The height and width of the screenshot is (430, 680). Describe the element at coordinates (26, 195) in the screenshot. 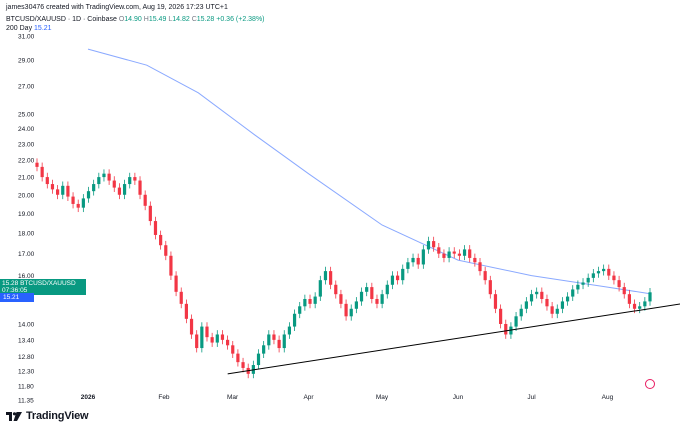

I see `y-tick-label: 20.00` at that location.